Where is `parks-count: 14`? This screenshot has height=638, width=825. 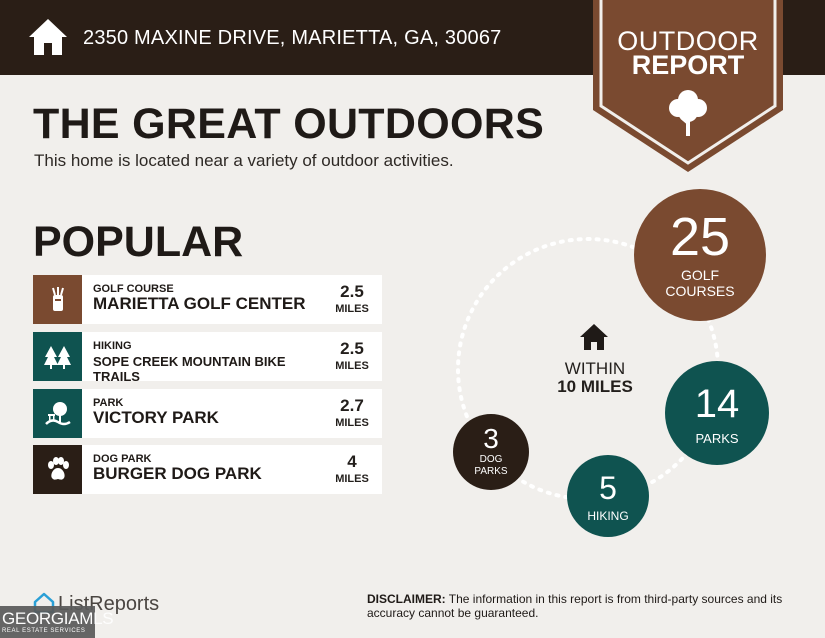
parks-count: 14 is located at coordinates (717, 404).